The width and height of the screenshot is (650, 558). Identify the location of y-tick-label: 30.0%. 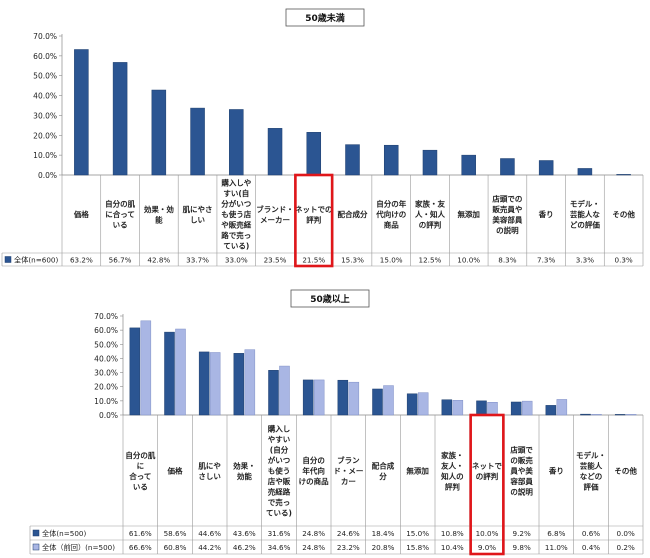
(106, 373).